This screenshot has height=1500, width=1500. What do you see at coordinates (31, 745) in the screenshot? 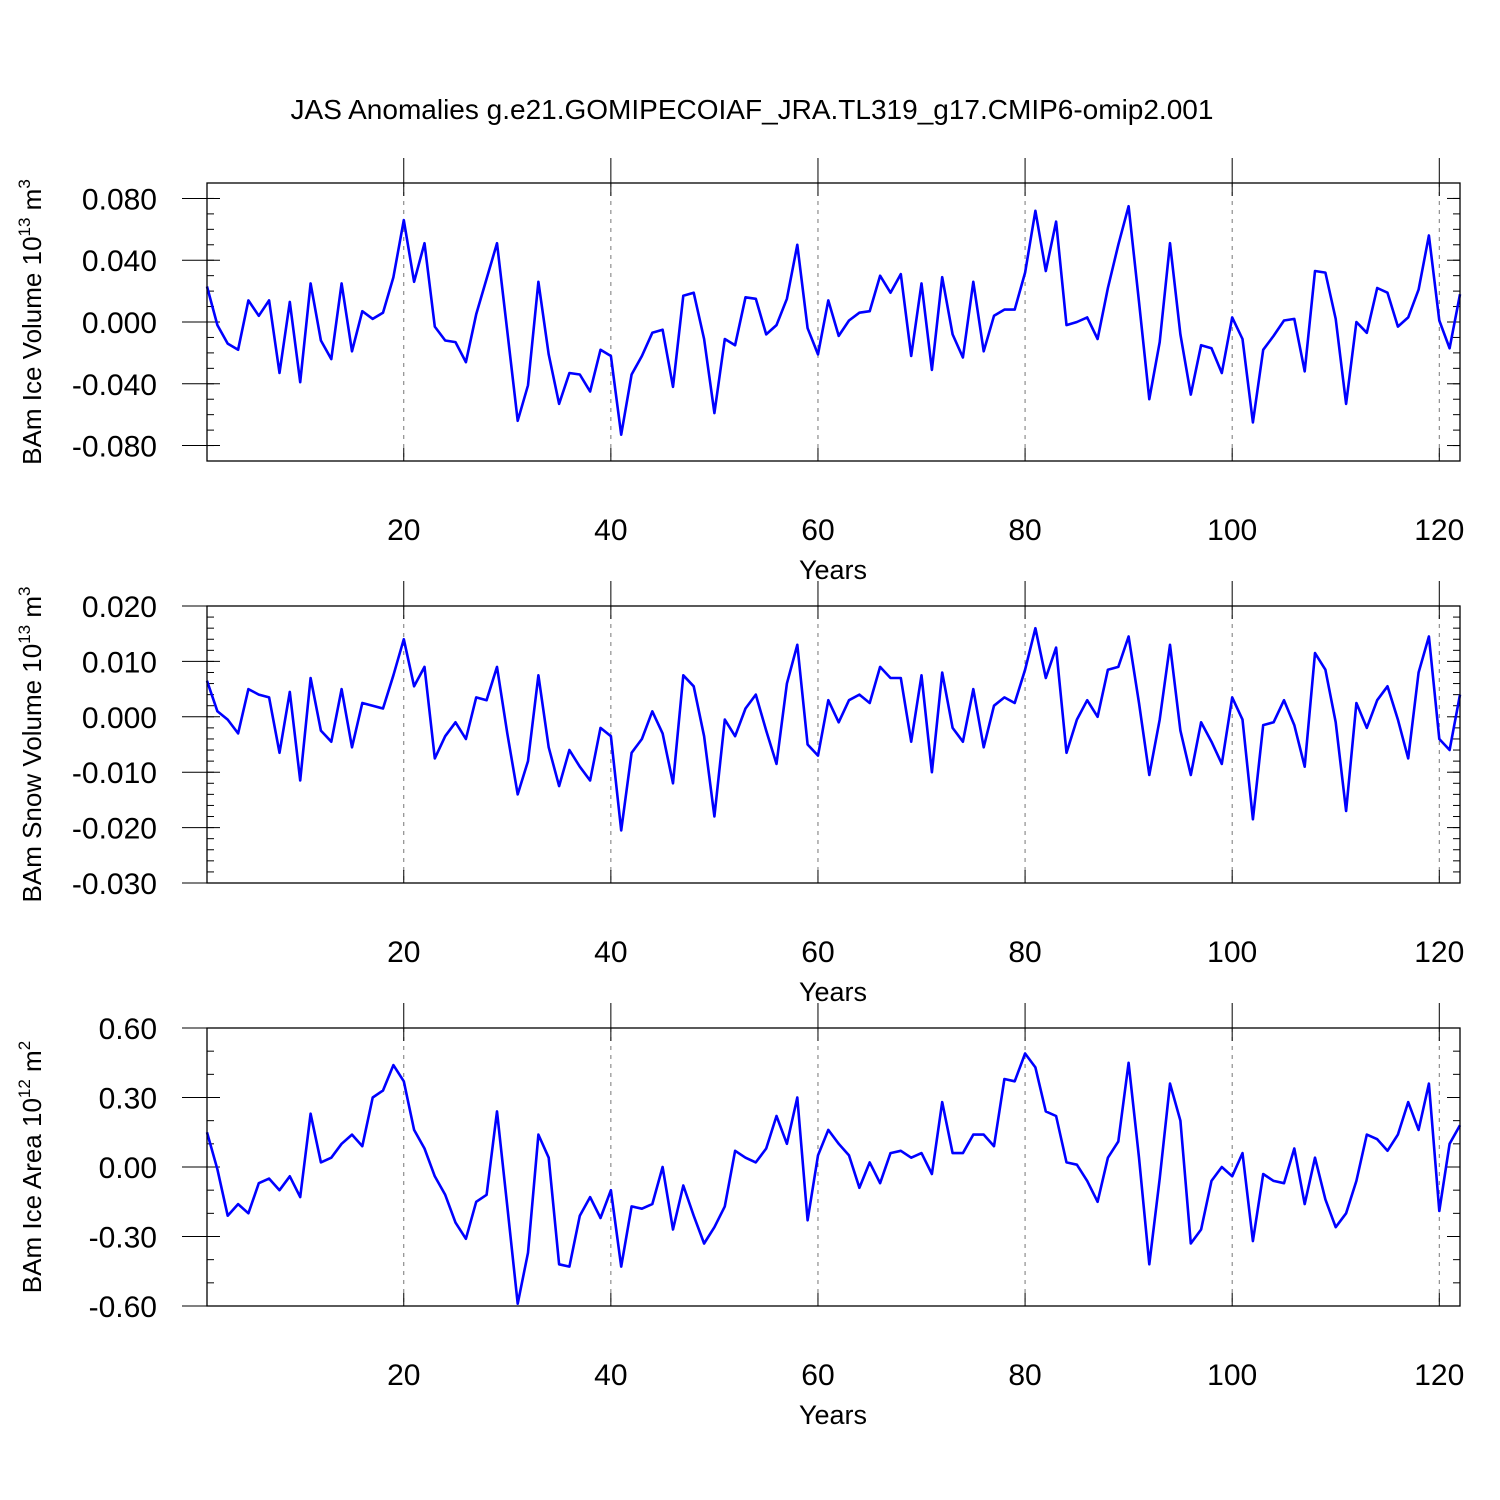
I see `y-axis-label: BAm Snow Volume 1013 m3` at bounding box center [31, 745].